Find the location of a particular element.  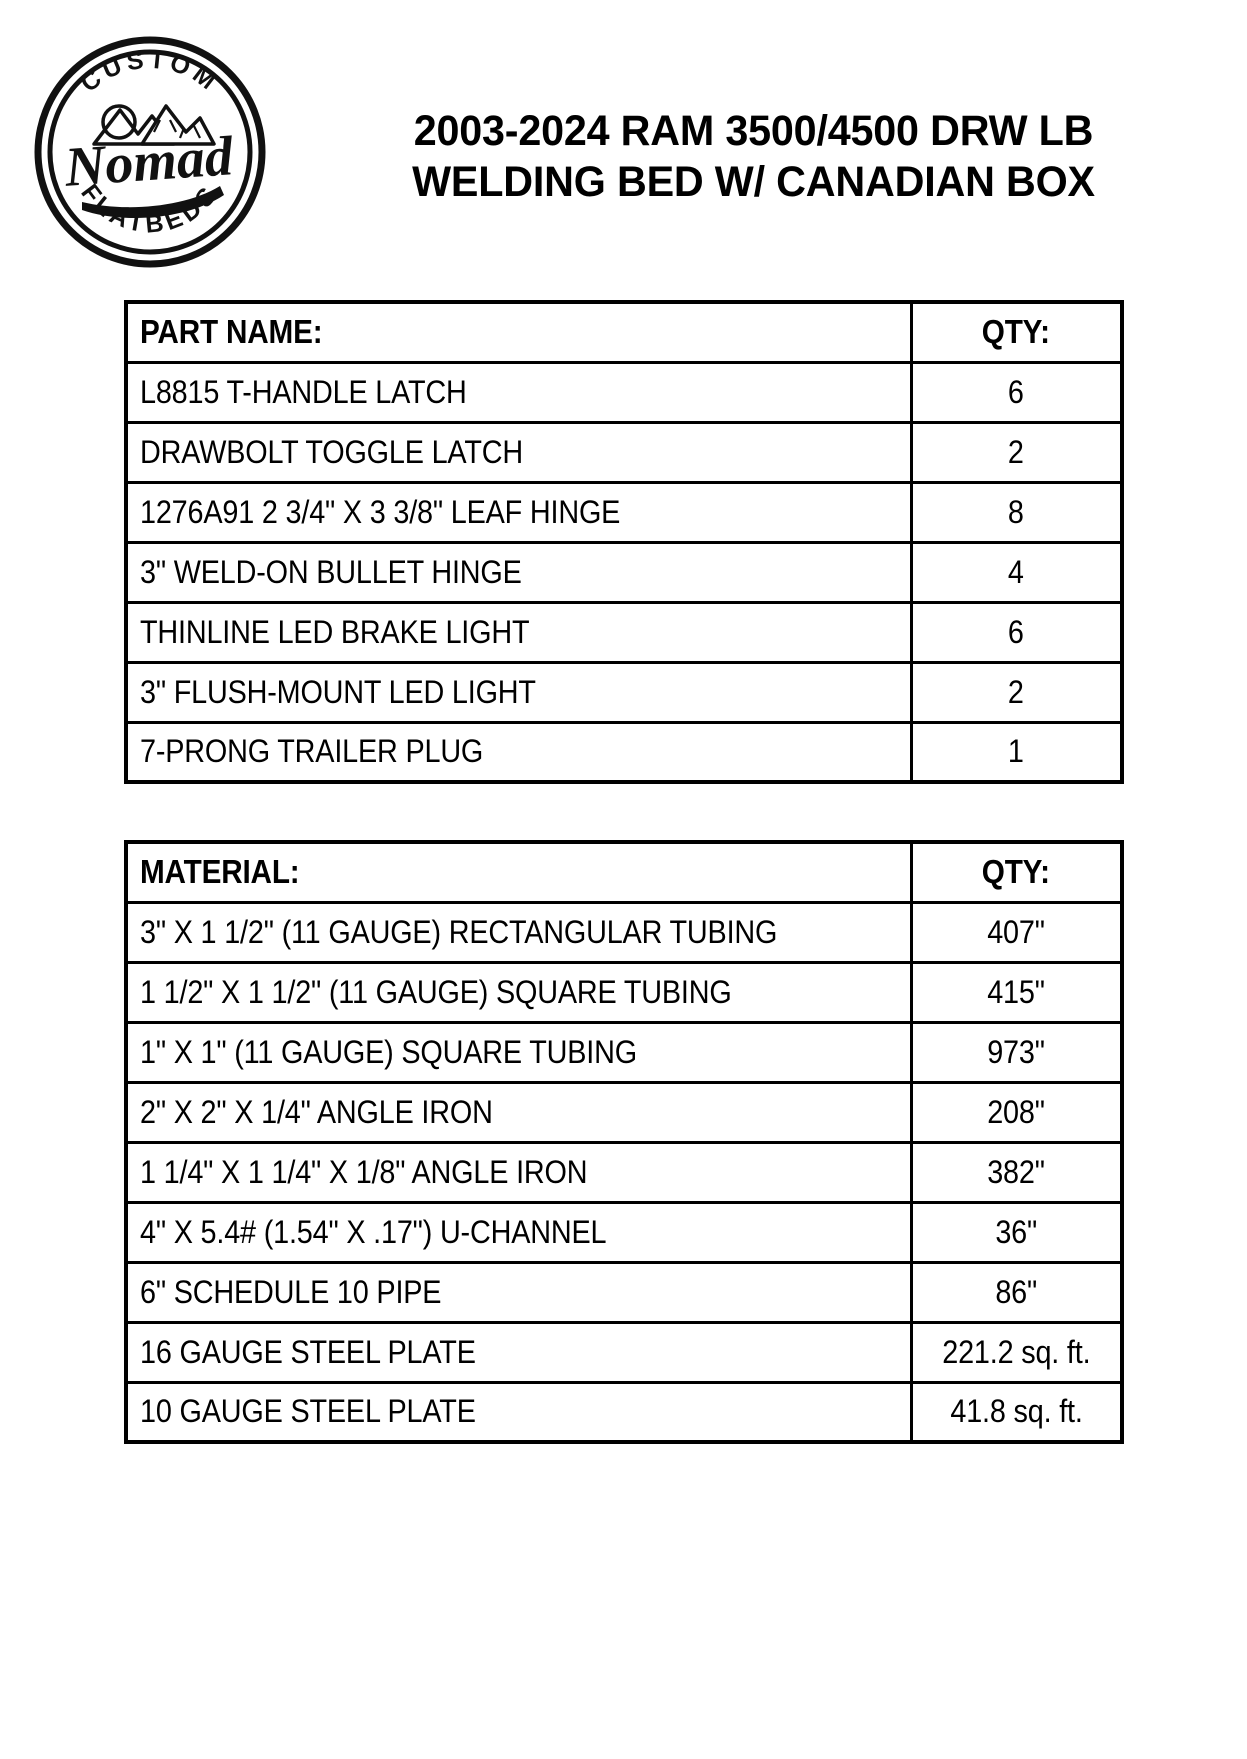

table-row: 4" X 5.4# (1.54" X .17") U-CHANNEL 36" is located at coordinates (623, 1232).